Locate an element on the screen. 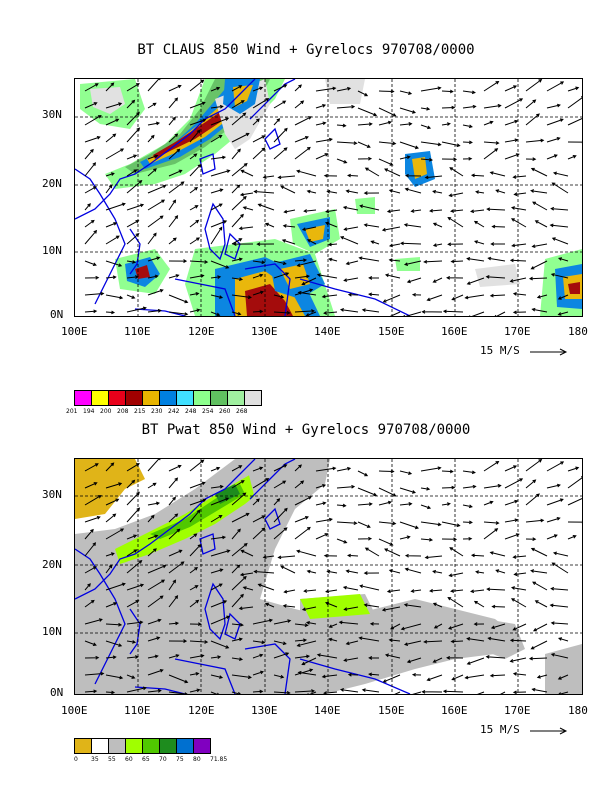 This screenshot has height=792, width=612. panel2-xtick: 120E is located at coordinates (201, 710).